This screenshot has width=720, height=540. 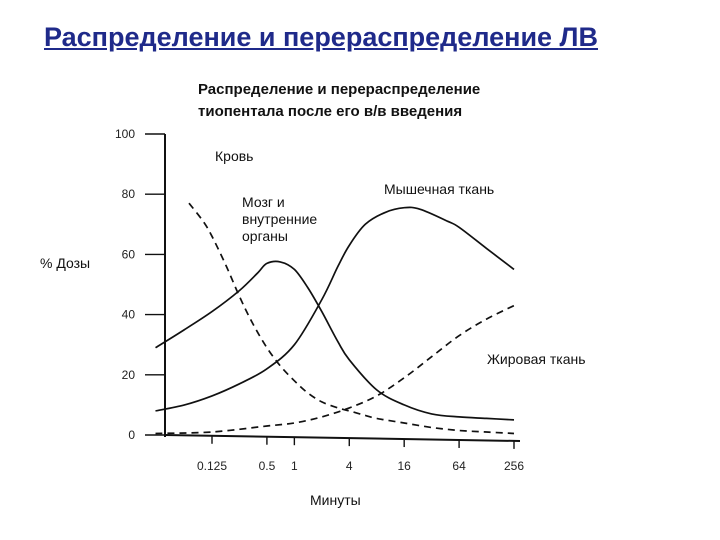 What do you see at coordinates (129, 254) in the screenshot?
I see `y-tick-label: 60` at bounding box center [129, 254].